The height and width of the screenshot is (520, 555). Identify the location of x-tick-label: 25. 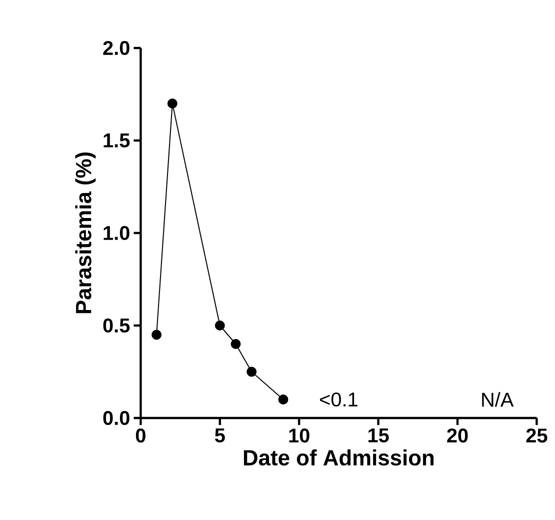
(537, 435).